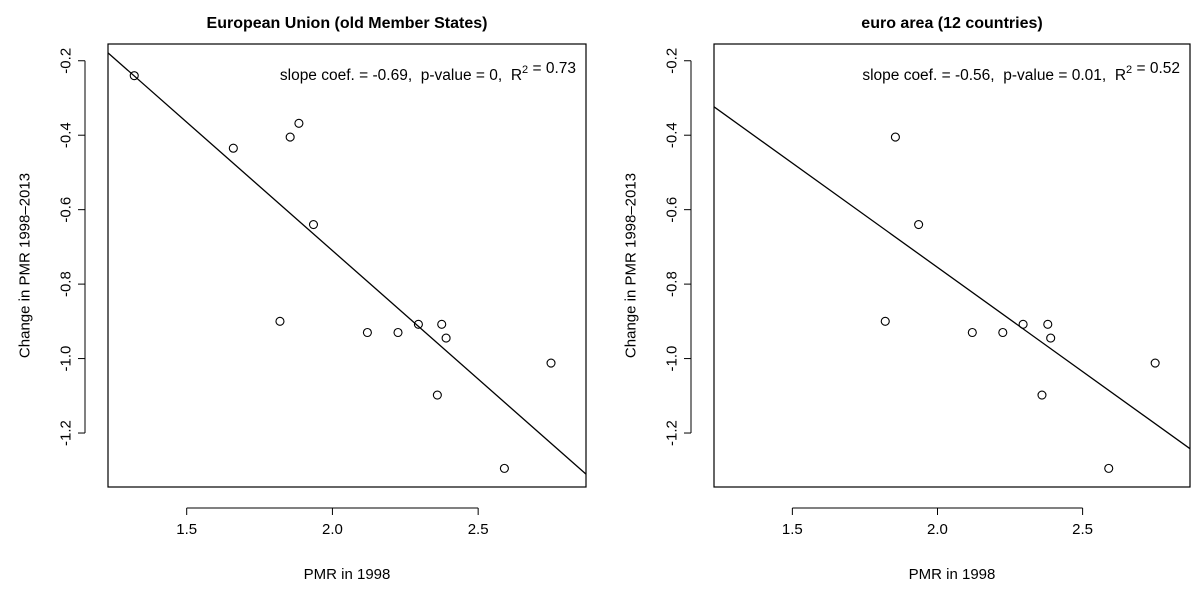 This screenshot has width=1192, height=592. Describe the element at coordinates (461, 75) in the screenshot. I see `p-value-label: p-value = 0,` at that location.